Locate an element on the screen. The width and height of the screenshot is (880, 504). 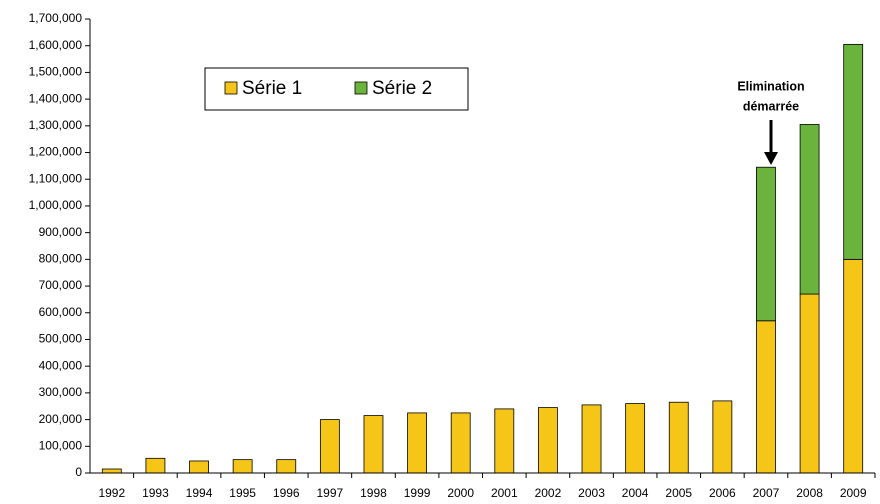
x-tick-label: 1996 is located at coordinates (286, 493).